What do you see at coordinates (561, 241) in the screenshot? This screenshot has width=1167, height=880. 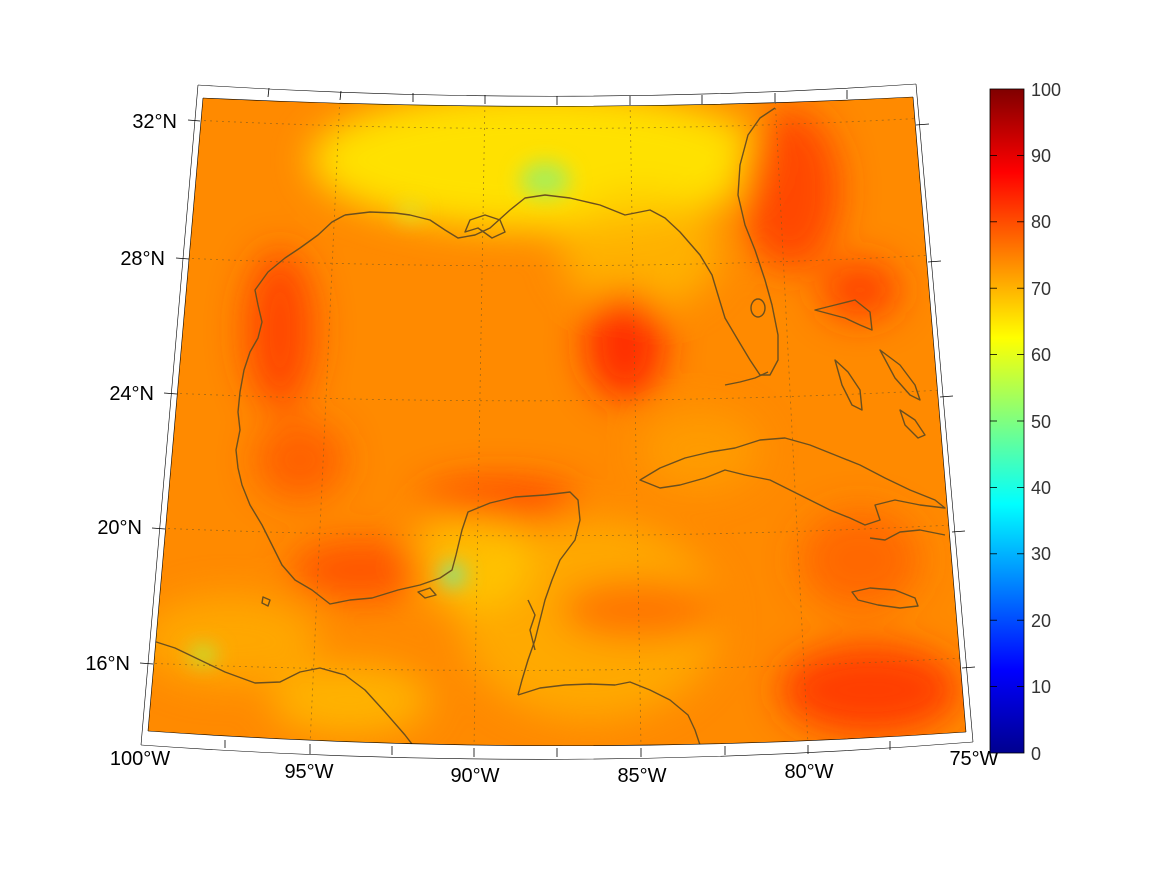 I see `coast-north-gulf` at bounding box center [561, 241].